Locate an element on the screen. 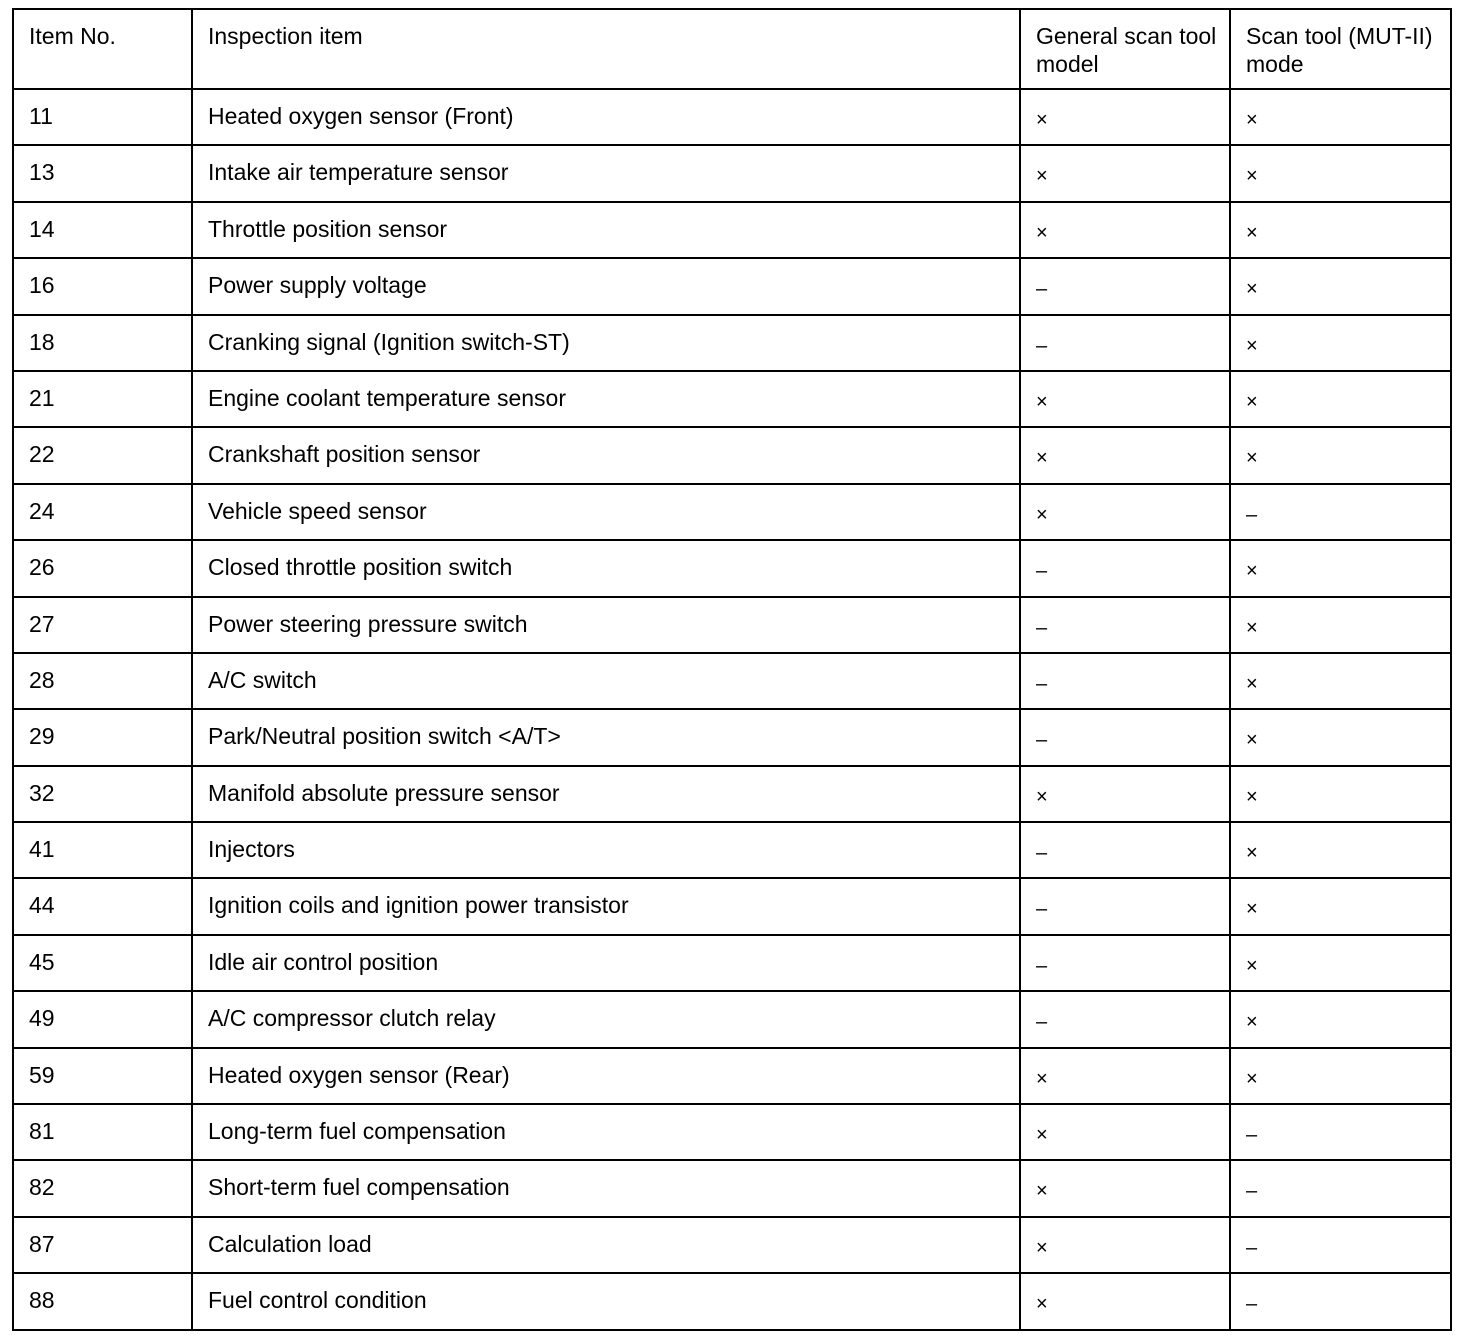 Image resolution: width=1472 pixels, height=1342 pixels. table-row: 41 Injectors – × is located at coordinates (732, 850).